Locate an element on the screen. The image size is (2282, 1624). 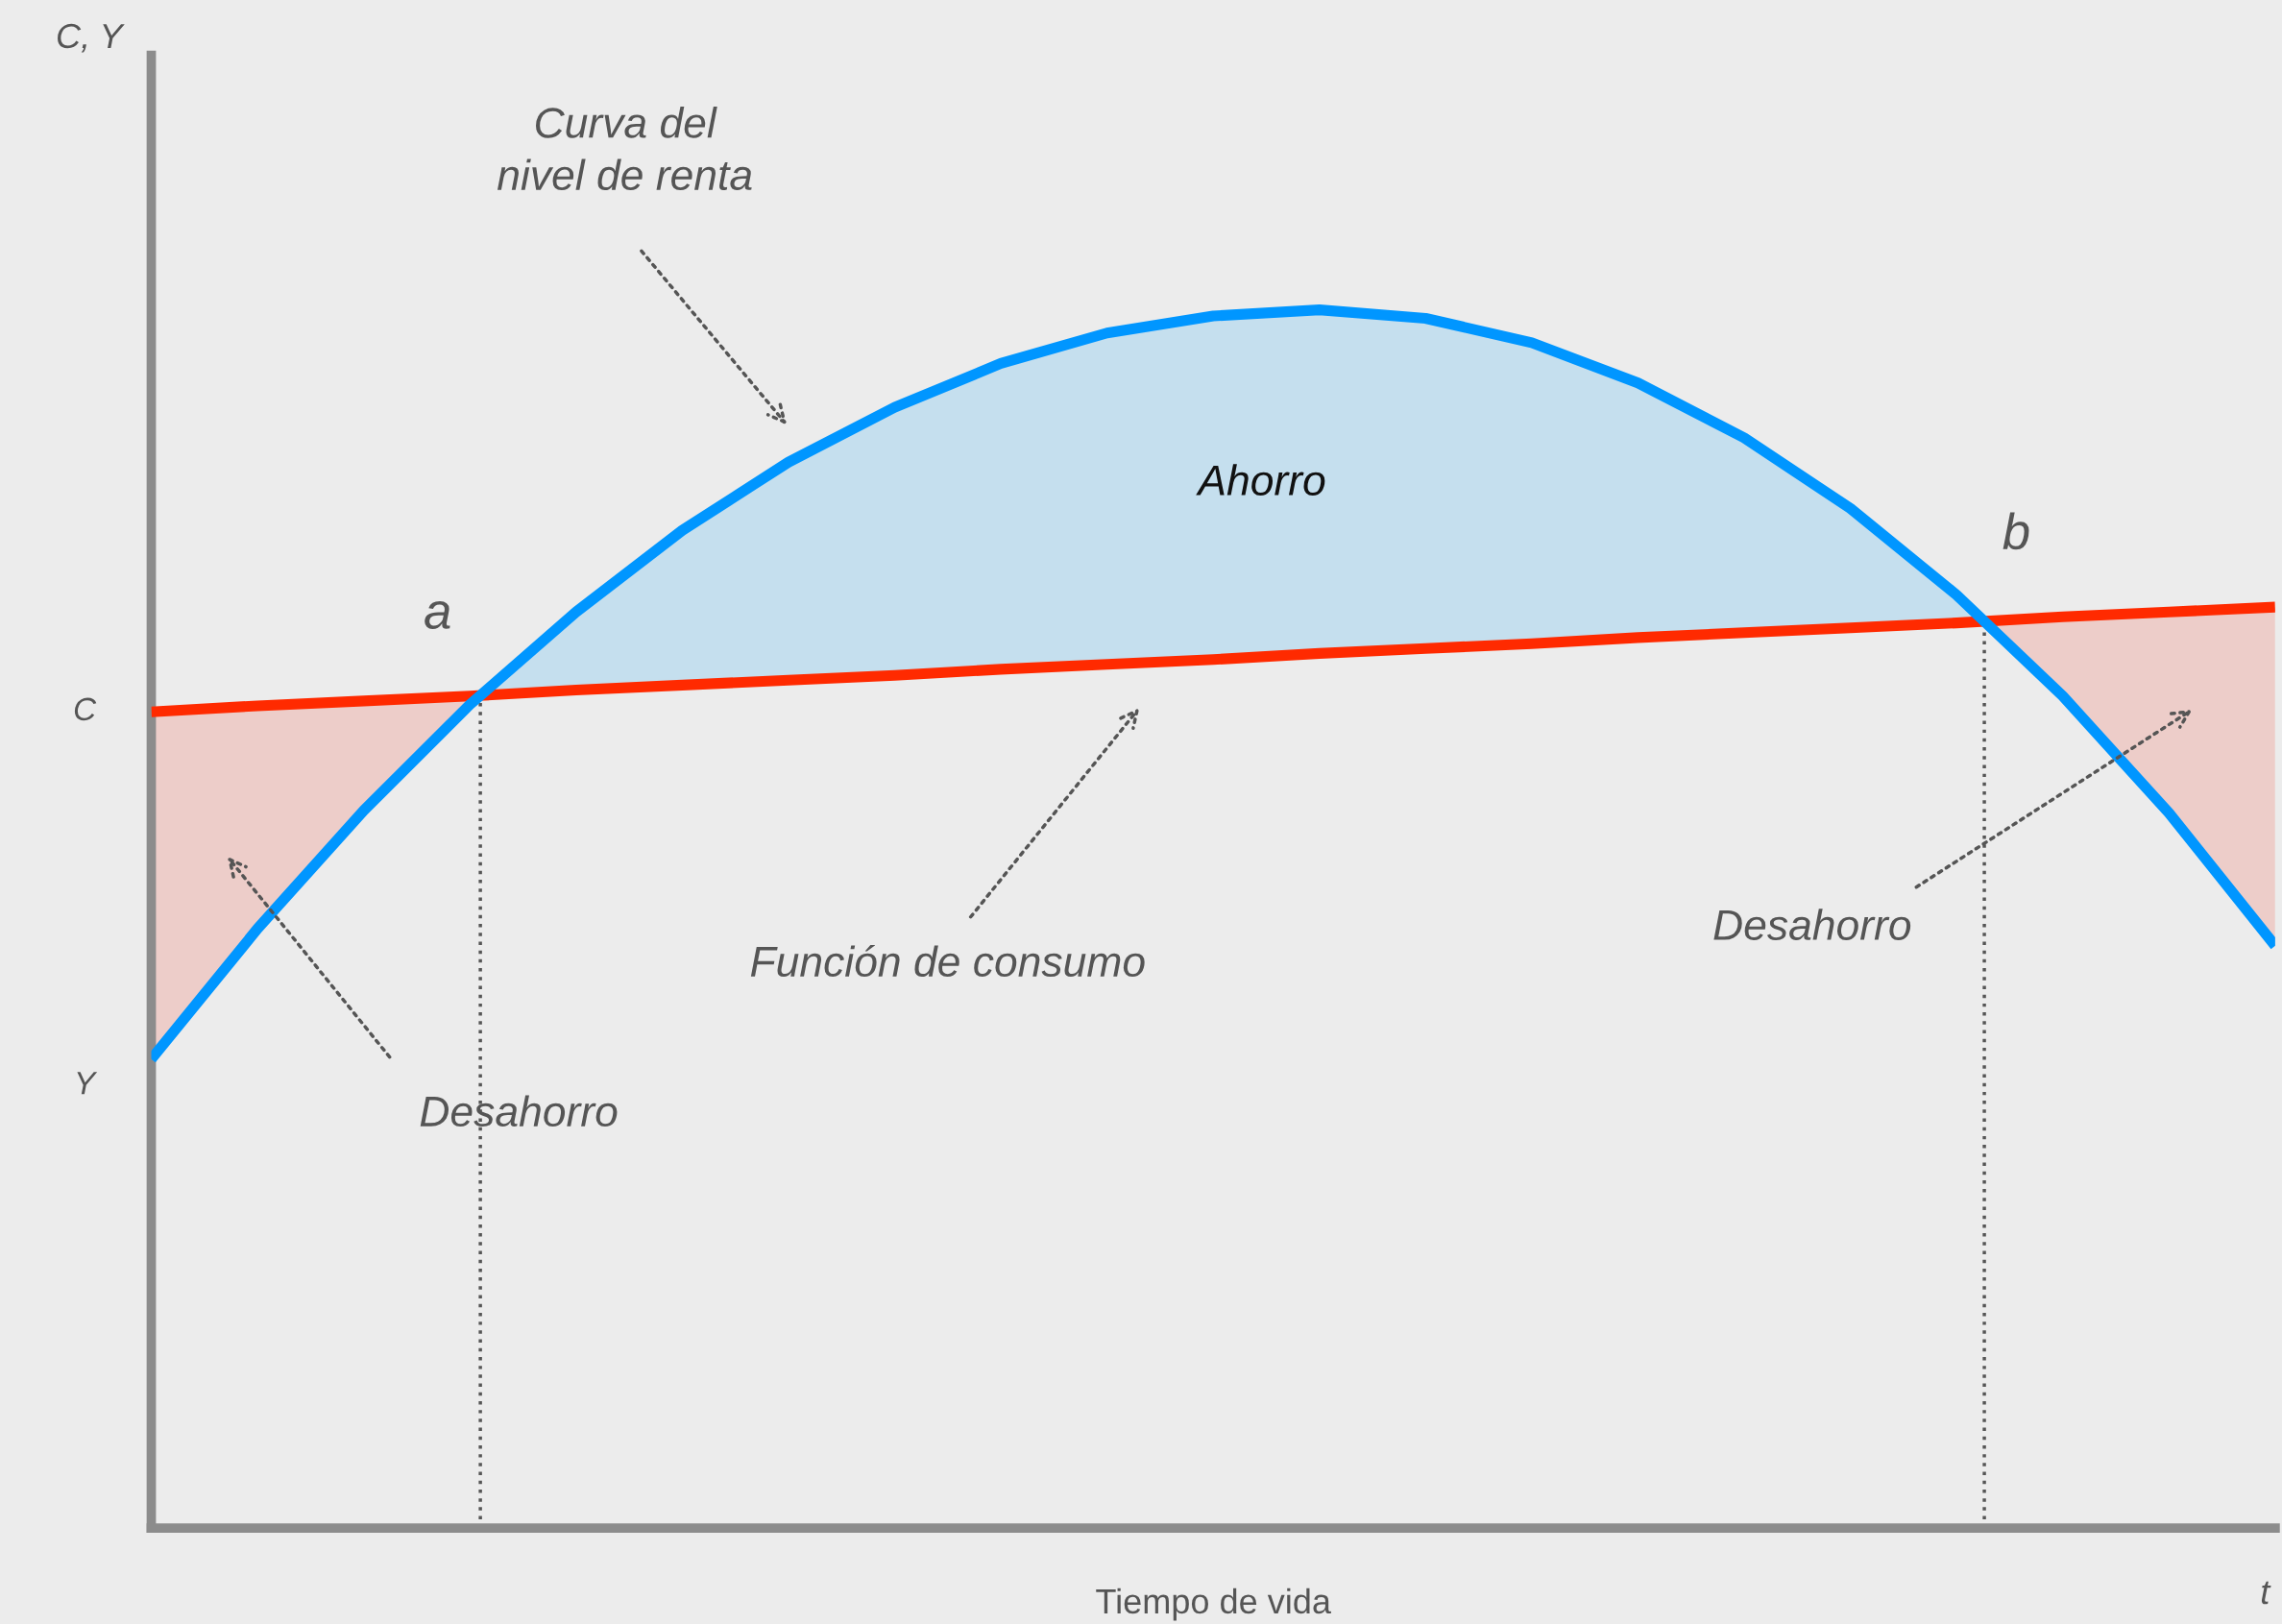
annotation: Función de consumo is located at coordinates (947, 961).